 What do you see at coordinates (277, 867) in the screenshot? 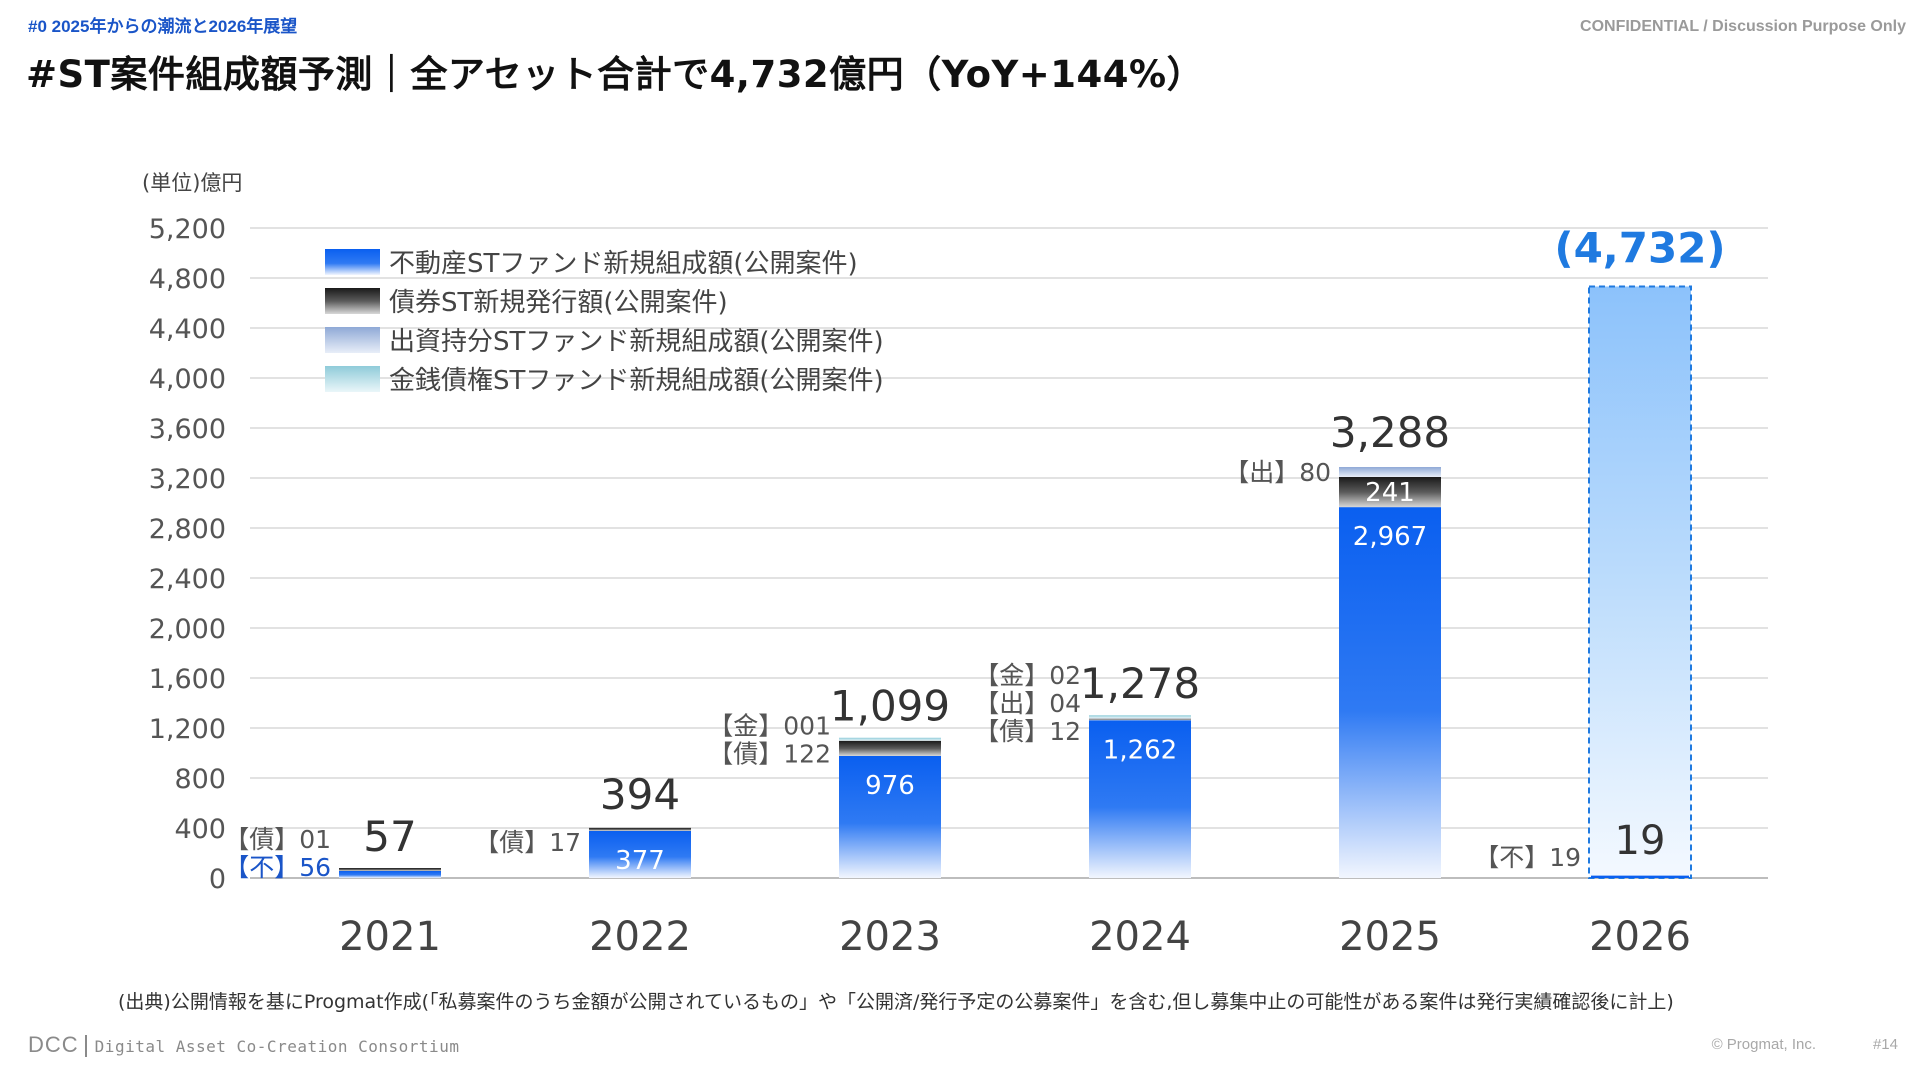
I see `bar-side-label: 【不】56` at bounding box center [277, 867].